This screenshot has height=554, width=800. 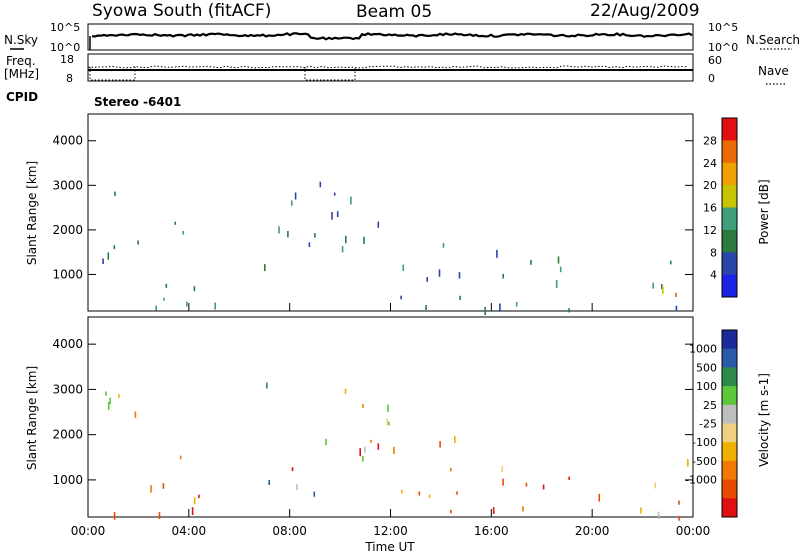 I want to click on power-colorbar-frame, so click(x=729, y=207).